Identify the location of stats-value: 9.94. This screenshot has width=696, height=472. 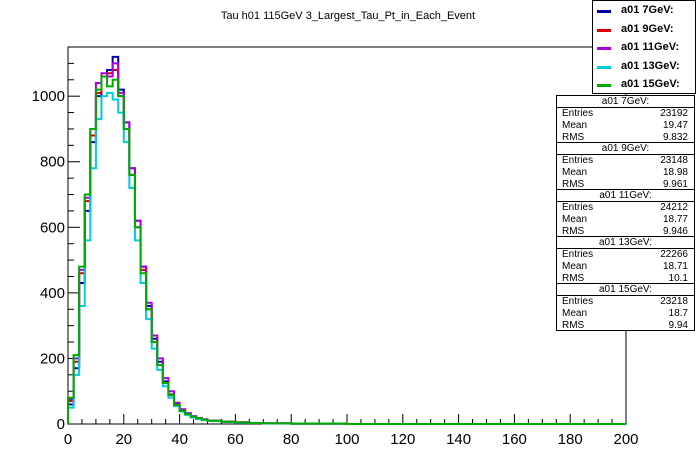
(678, 325).